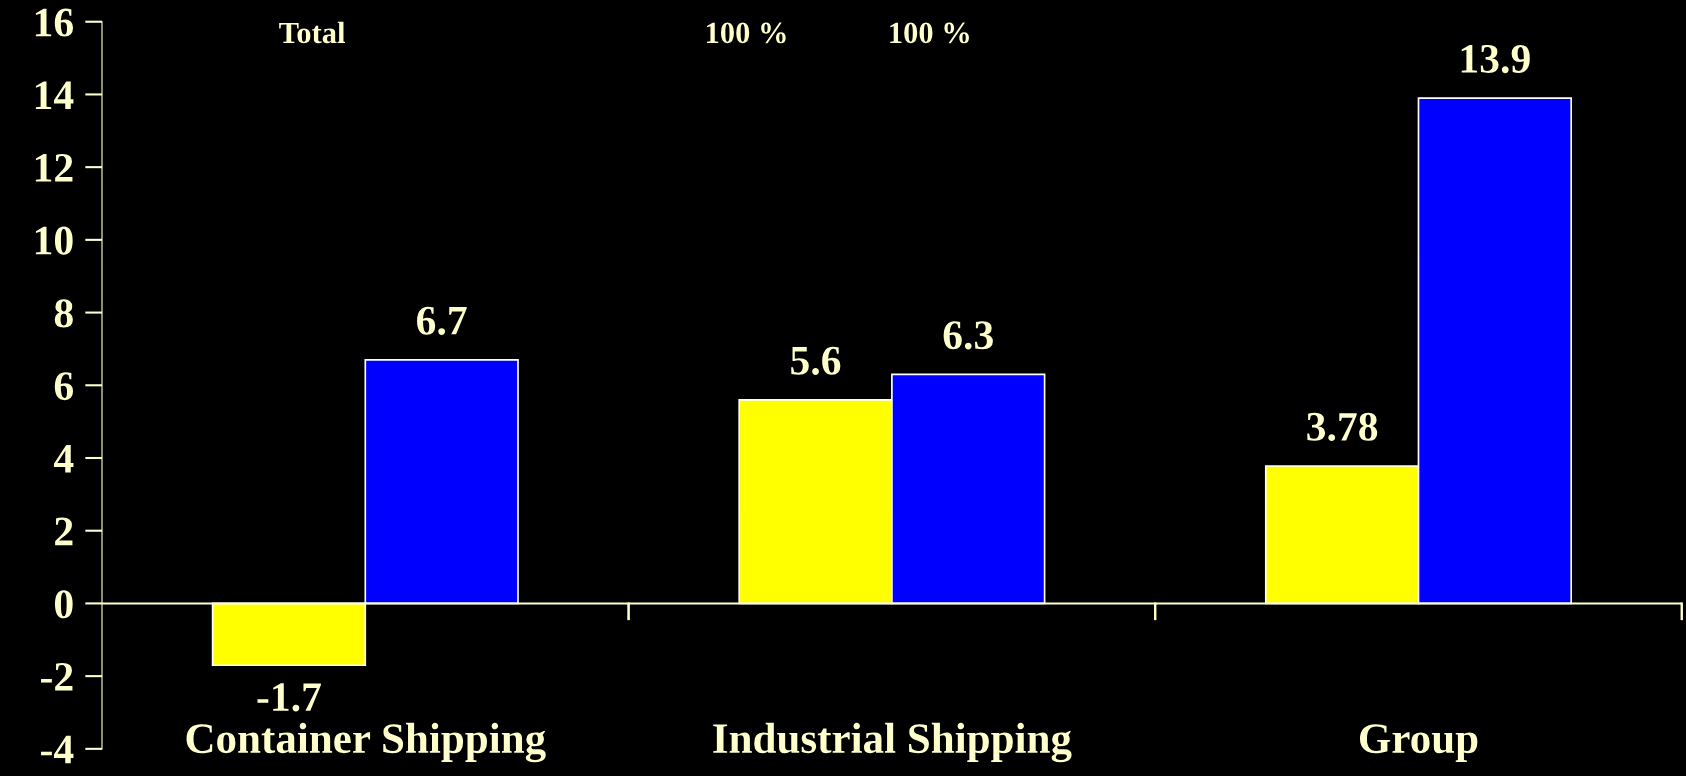  Describe the element at coordinates (892, 742) in the screenshot. I see `x-tick-label: Industrial Shipping` at that location.